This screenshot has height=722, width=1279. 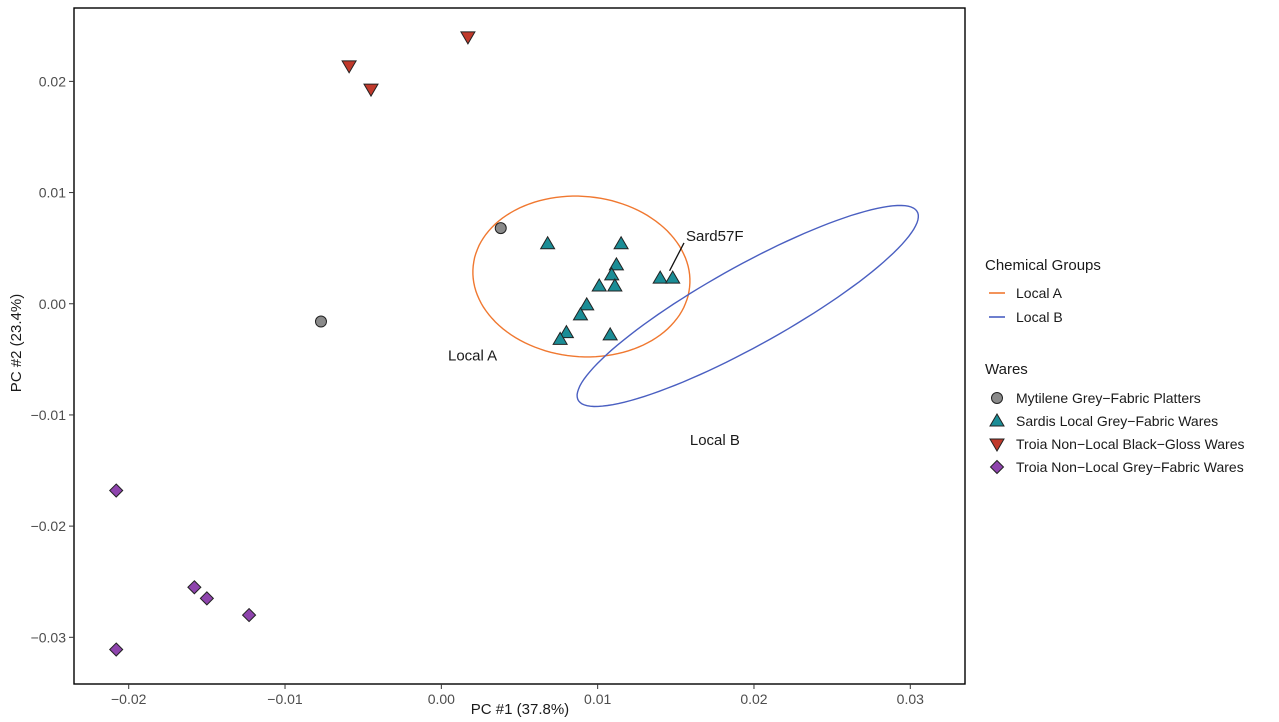 What do you see at coordinates (1117, 421) in the screenshot?
I see `legend-label-ware: Sardis Local Grey−Fabric Wares` at bounding box center [1117, 421].